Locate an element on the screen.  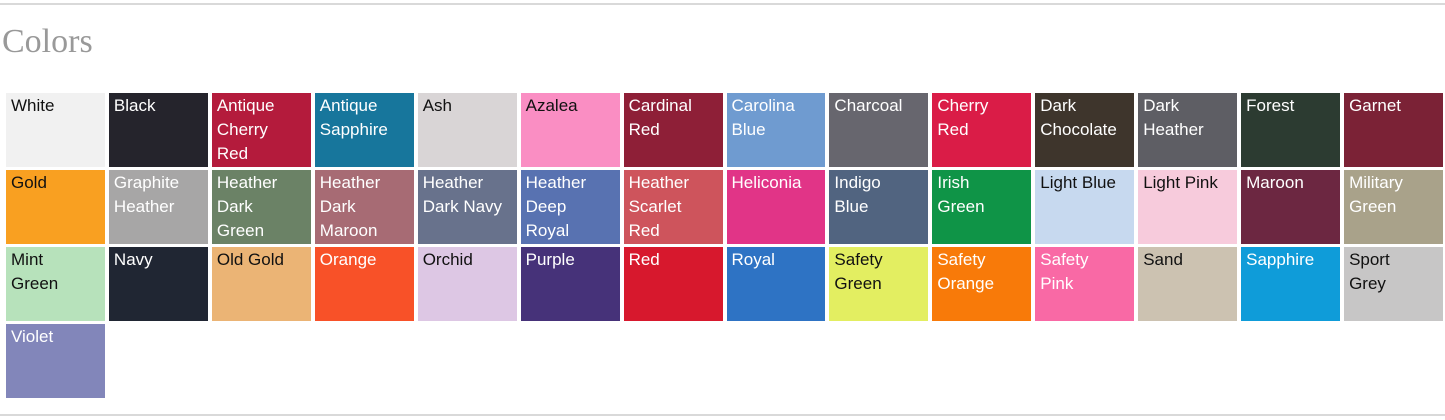
color-swatch-label: Purple is located at coordinates (550, 259).